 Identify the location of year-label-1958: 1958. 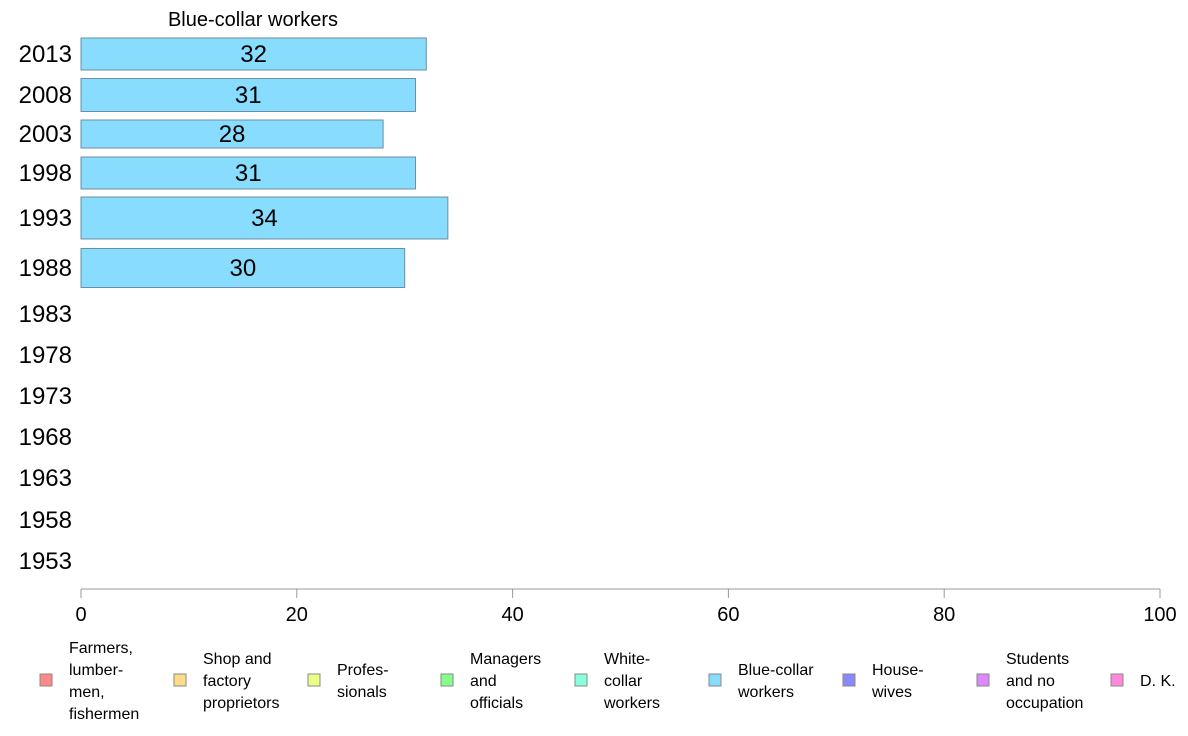
(45, 520).